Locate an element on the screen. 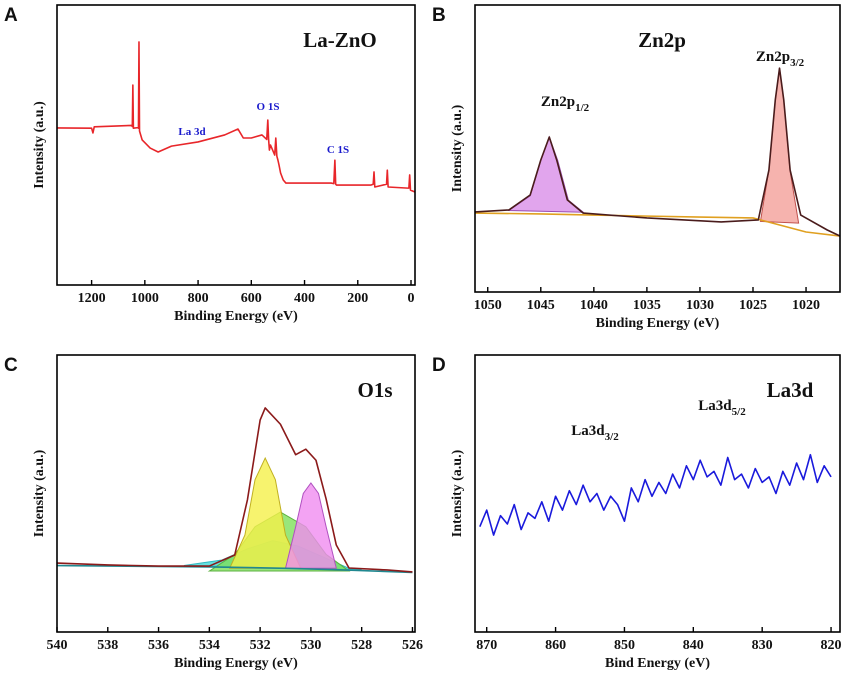 The height and width of the screenshot is (691, 851). x-tick-label: 870 is located at coordinates (486, 645).